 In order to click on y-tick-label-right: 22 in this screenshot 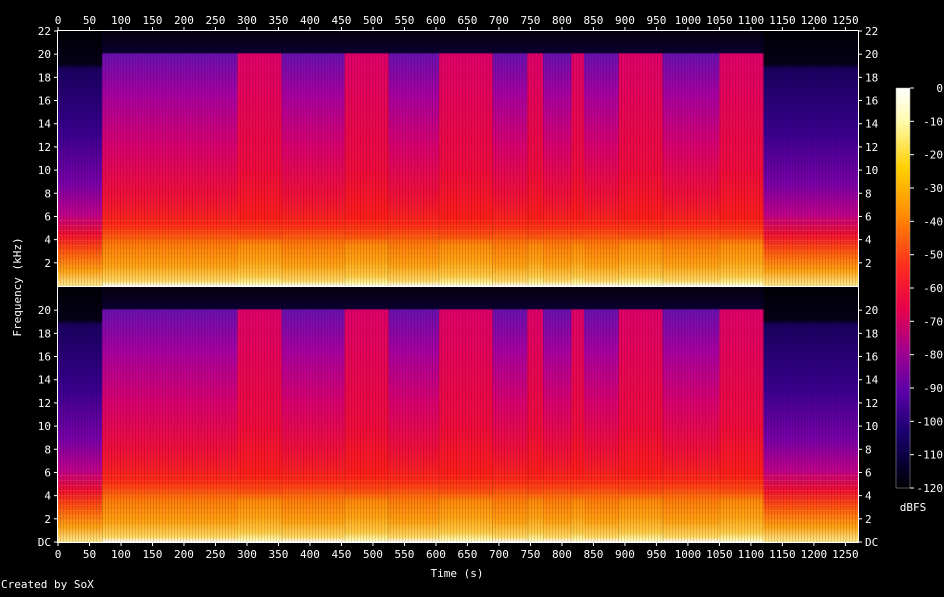, I will do `click(871, 31)`.